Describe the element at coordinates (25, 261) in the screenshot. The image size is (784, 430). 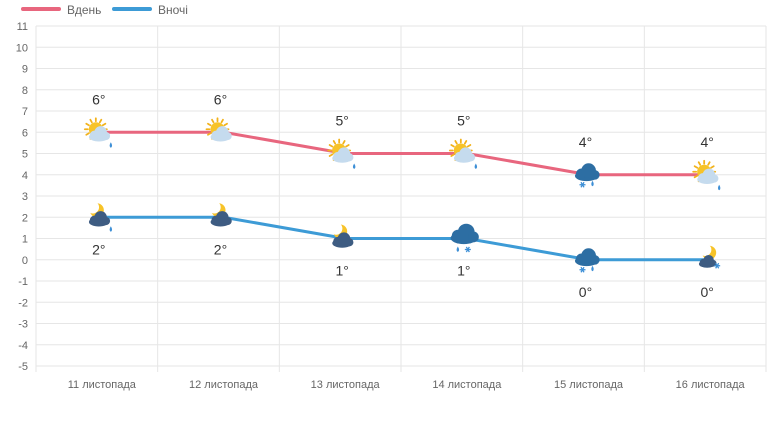
I see `y-tick-label: 0` at that location.